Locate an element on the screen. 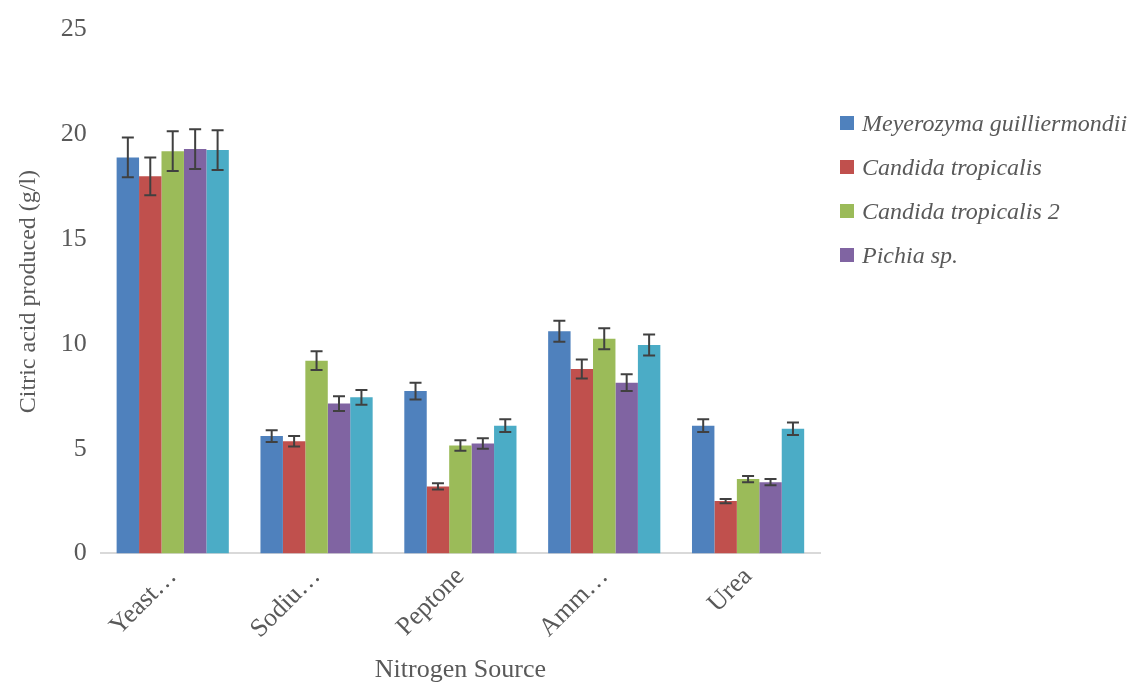 The image size is (1143, 690). x-axis-title: Nitrogen Source is located at coordinates (460, 669).